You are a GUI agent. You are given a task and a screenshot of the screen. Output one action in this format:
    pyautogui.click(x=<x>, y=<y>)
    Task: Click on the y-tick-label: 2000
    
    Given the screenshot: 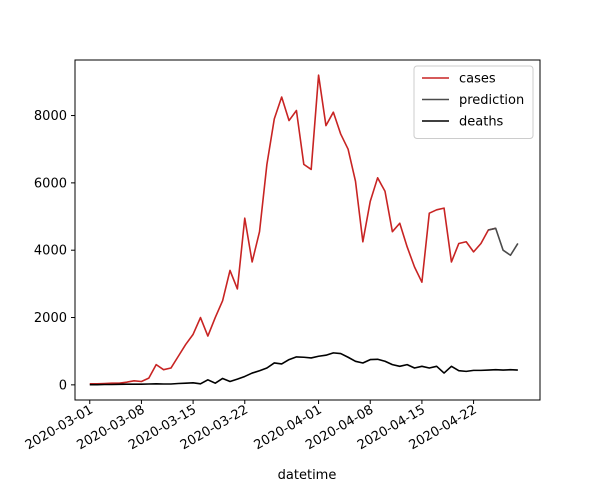 What is the action you would take?
    pyautogui.click(x=50, y=318)
    